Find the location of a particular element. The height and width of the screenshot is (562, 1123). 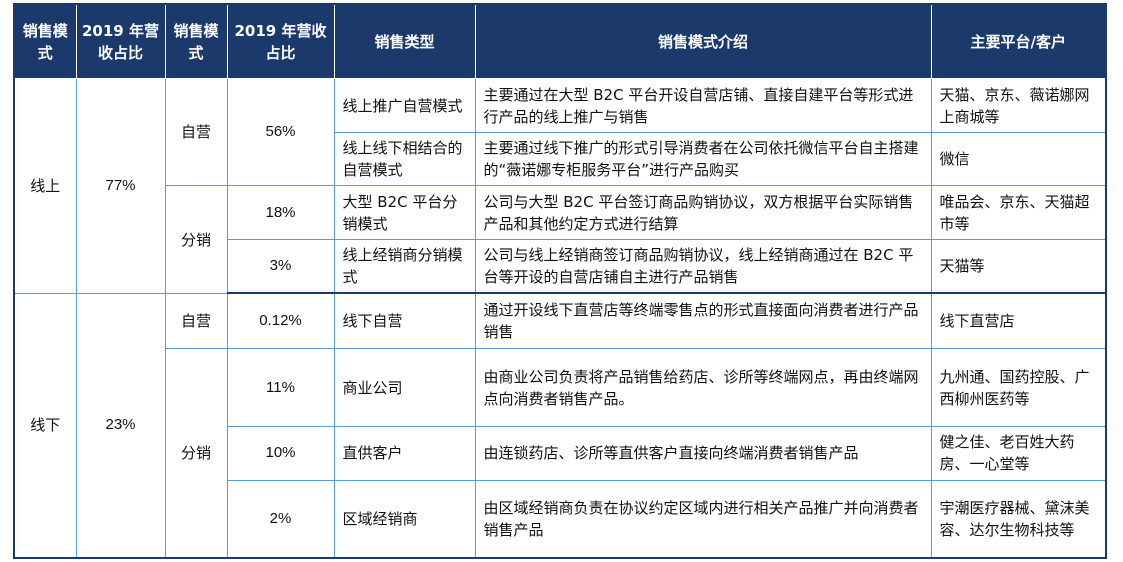

header-channel: 销售模式 is located at coordinates (45, 41).